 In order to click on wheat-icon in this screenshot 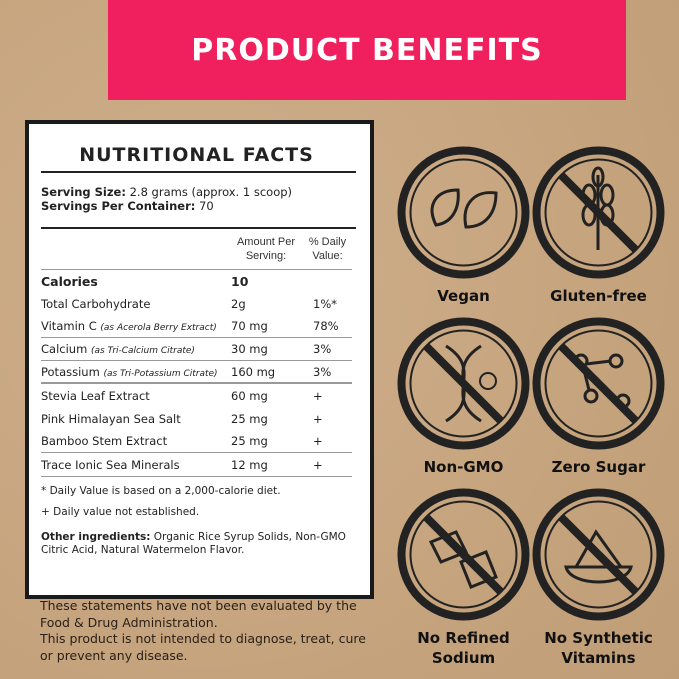, I will do `click(598, 212)`.